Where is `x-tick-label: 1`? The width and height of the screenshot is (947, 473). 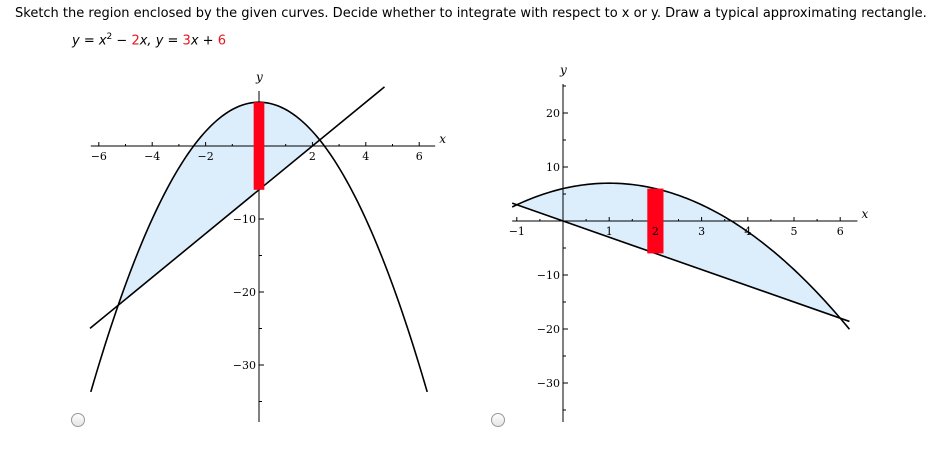 x-tick-label: 1 is located at coordinates (609, 231).